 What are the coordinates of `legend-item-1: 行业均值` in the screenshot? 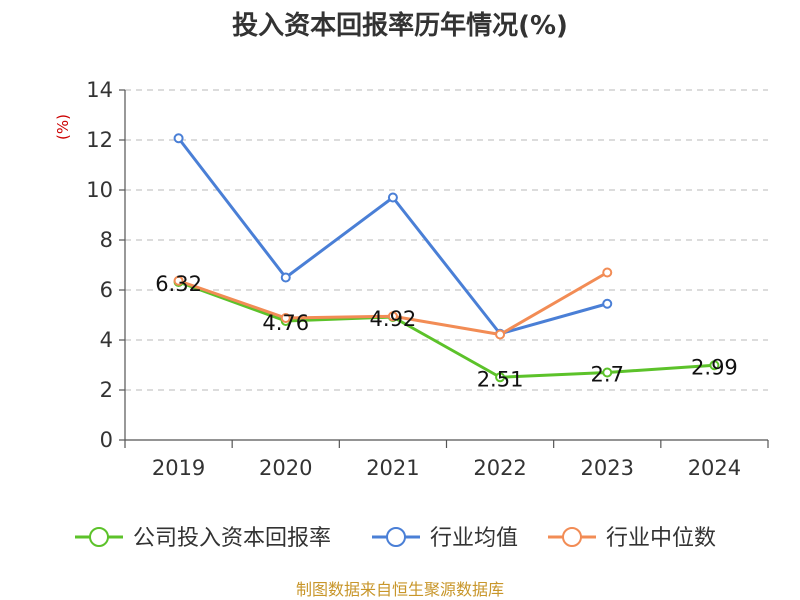 It's located at (445, 538).